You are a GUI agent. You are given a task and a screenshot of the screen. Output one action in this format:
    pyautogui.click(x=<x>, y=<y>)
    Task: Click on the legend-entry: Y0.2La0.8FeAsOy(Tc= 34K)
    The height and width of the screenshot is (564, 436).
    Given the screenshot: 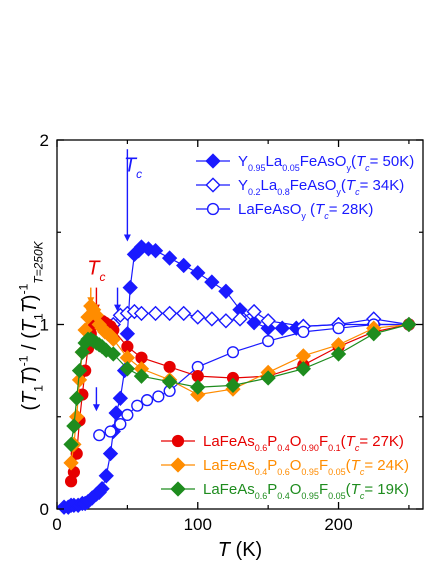 What is the action you would take?
    pyautogui.click(x=300, y=187)
    